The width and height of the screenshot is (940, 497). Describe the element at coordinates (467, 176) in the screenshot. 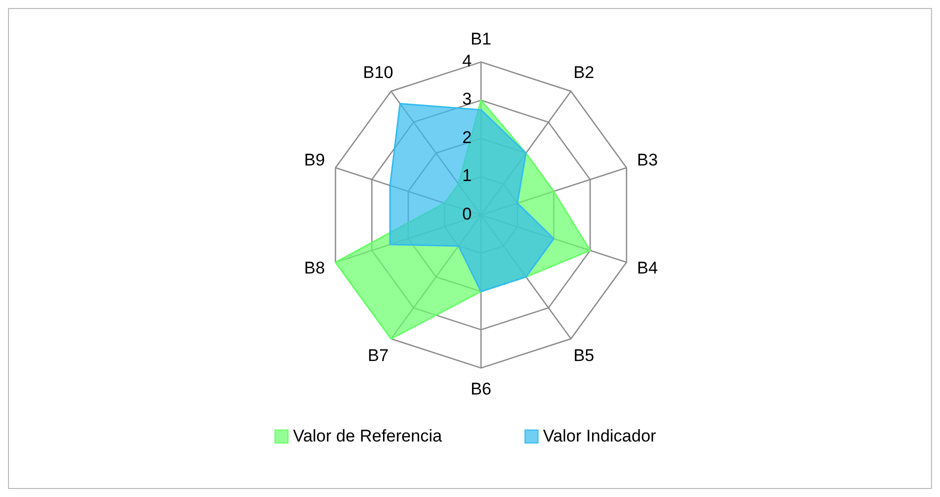

I see `y-tick-label: 1` at that location.